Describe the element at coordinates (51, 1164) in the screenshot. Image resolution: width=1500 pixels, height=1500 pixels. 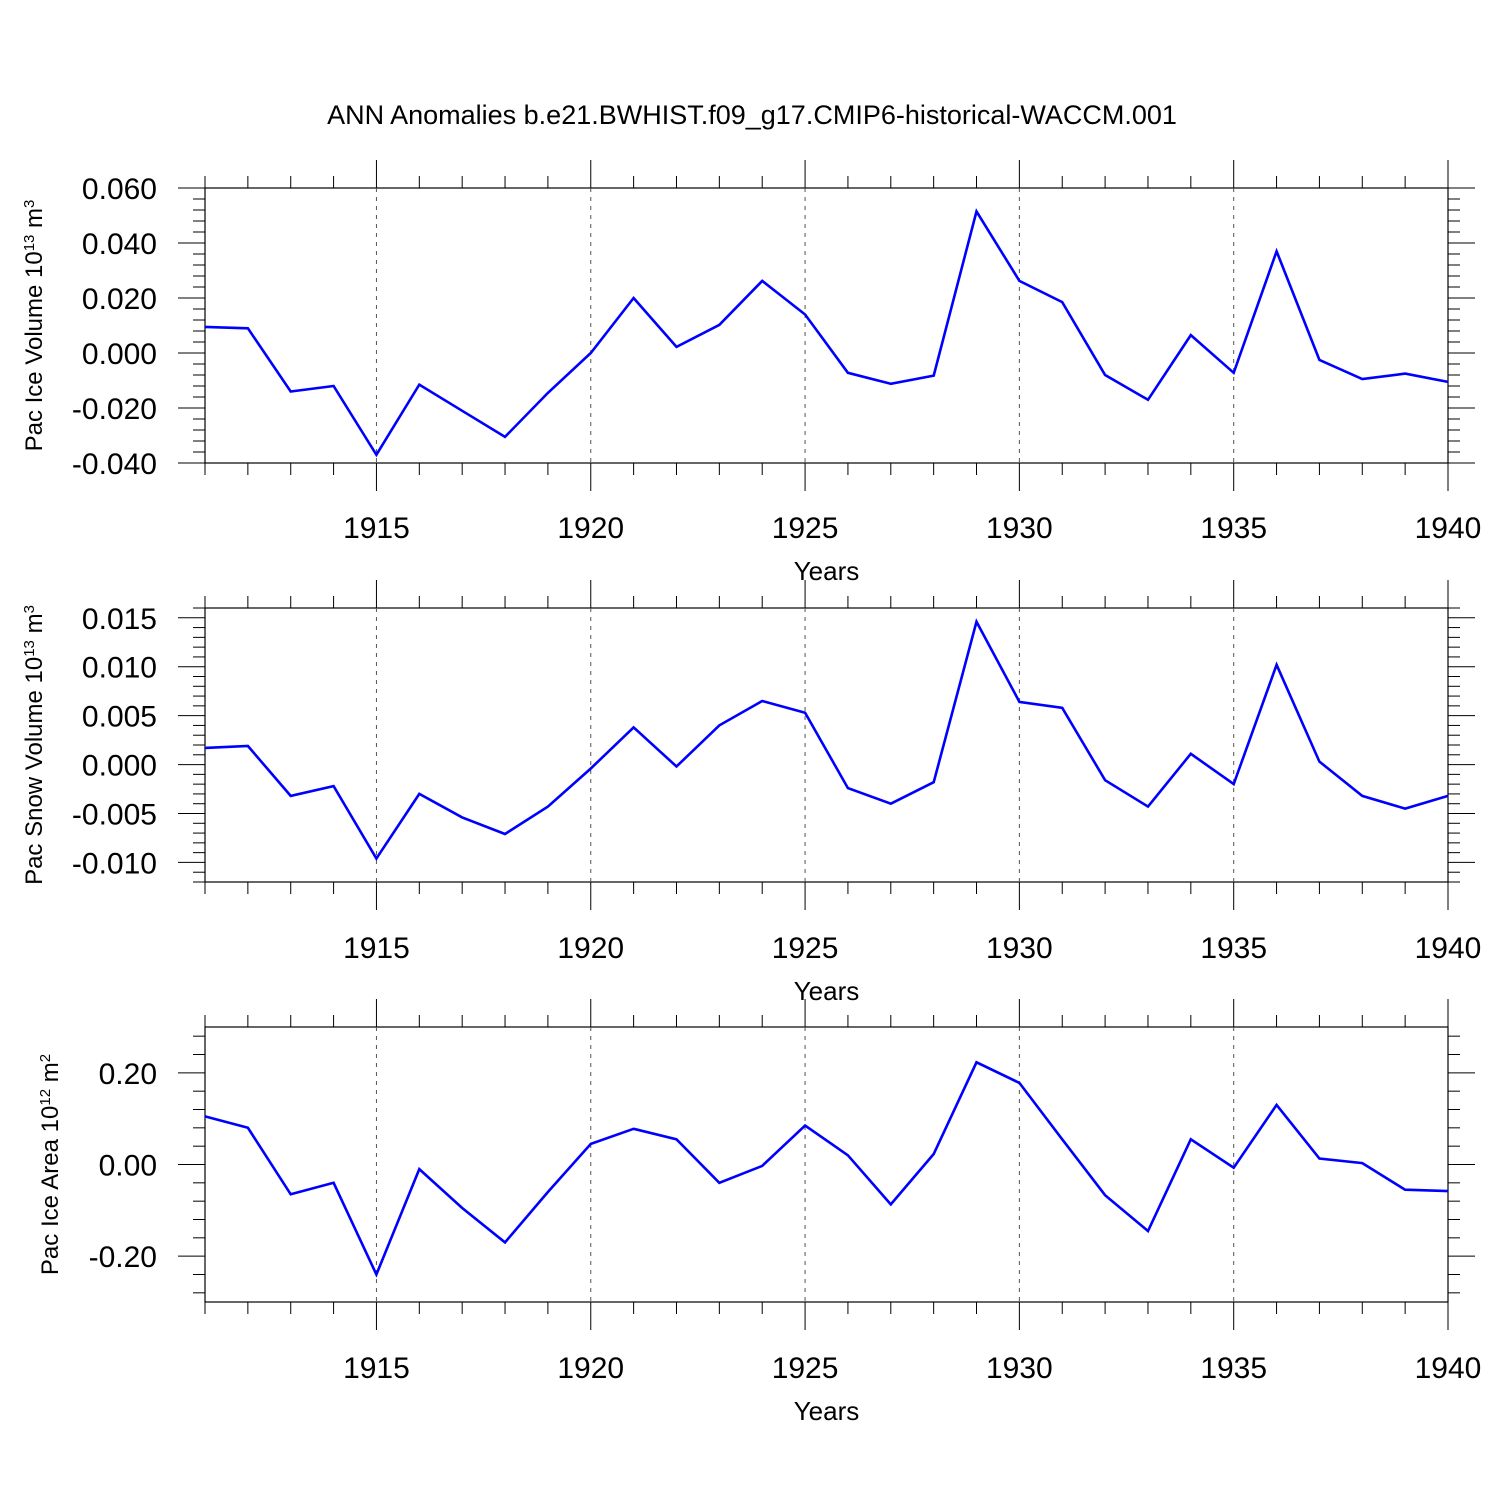
I see `y-axis-label: Pac Ice Area 1012 m2` at that location.